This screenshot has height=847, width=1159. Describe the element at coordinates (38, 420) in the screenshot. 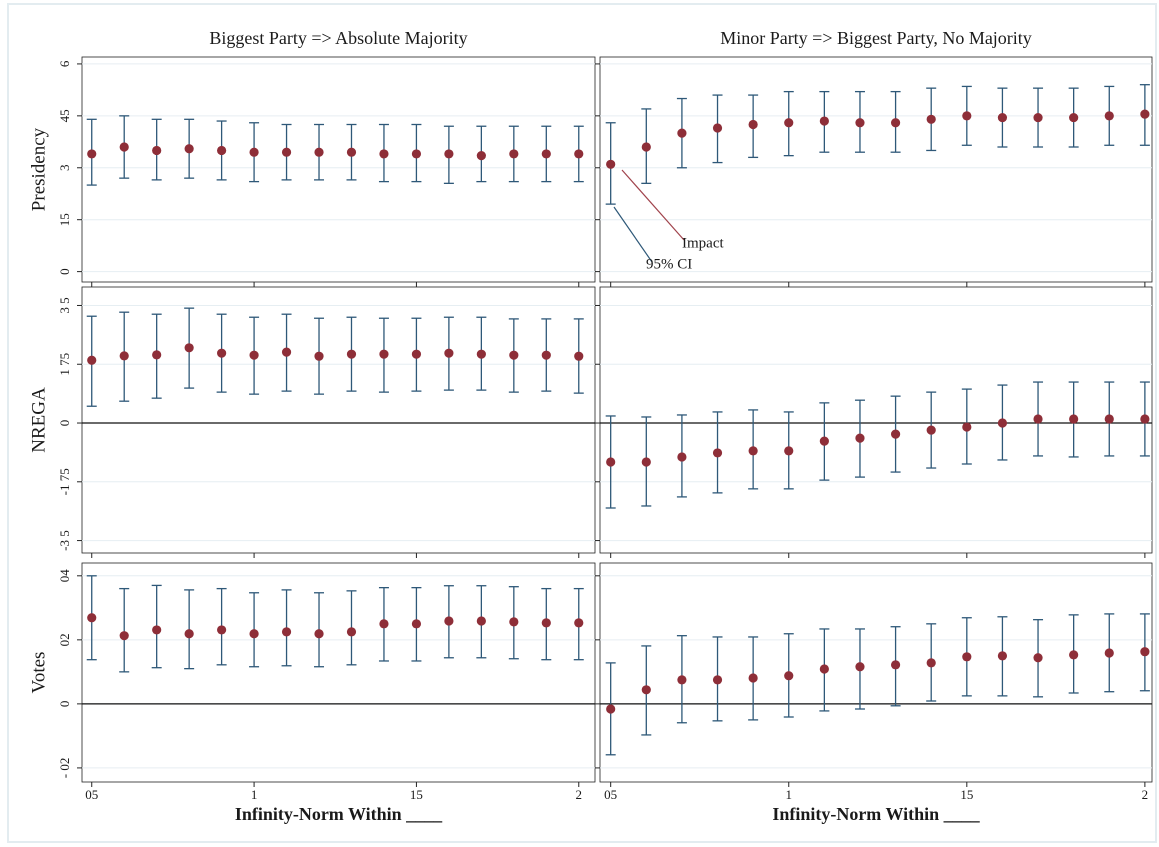

I see `y-axis-title: NREGA` at that location.